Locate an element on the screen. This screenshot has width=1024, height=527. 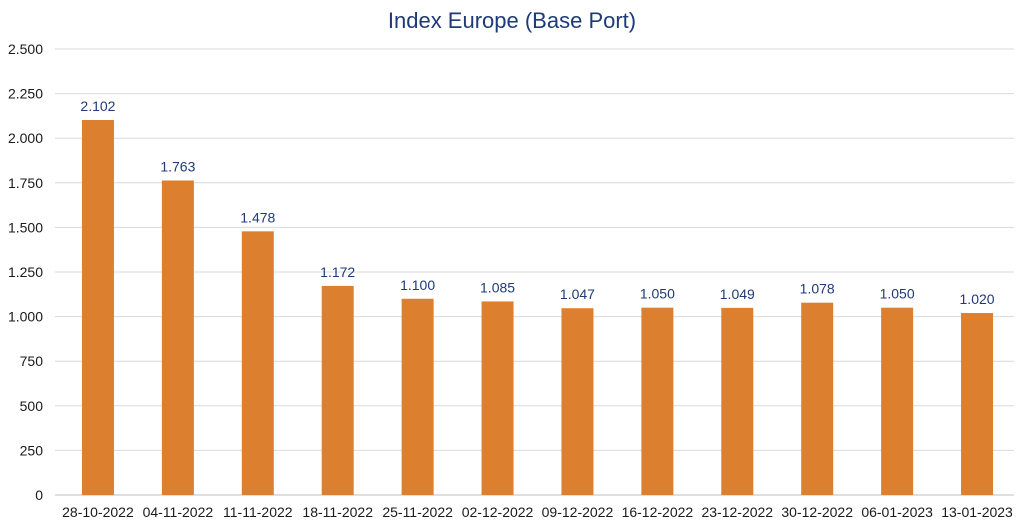
bar-value-label: 1.049 is located at coordinates (737, 294).